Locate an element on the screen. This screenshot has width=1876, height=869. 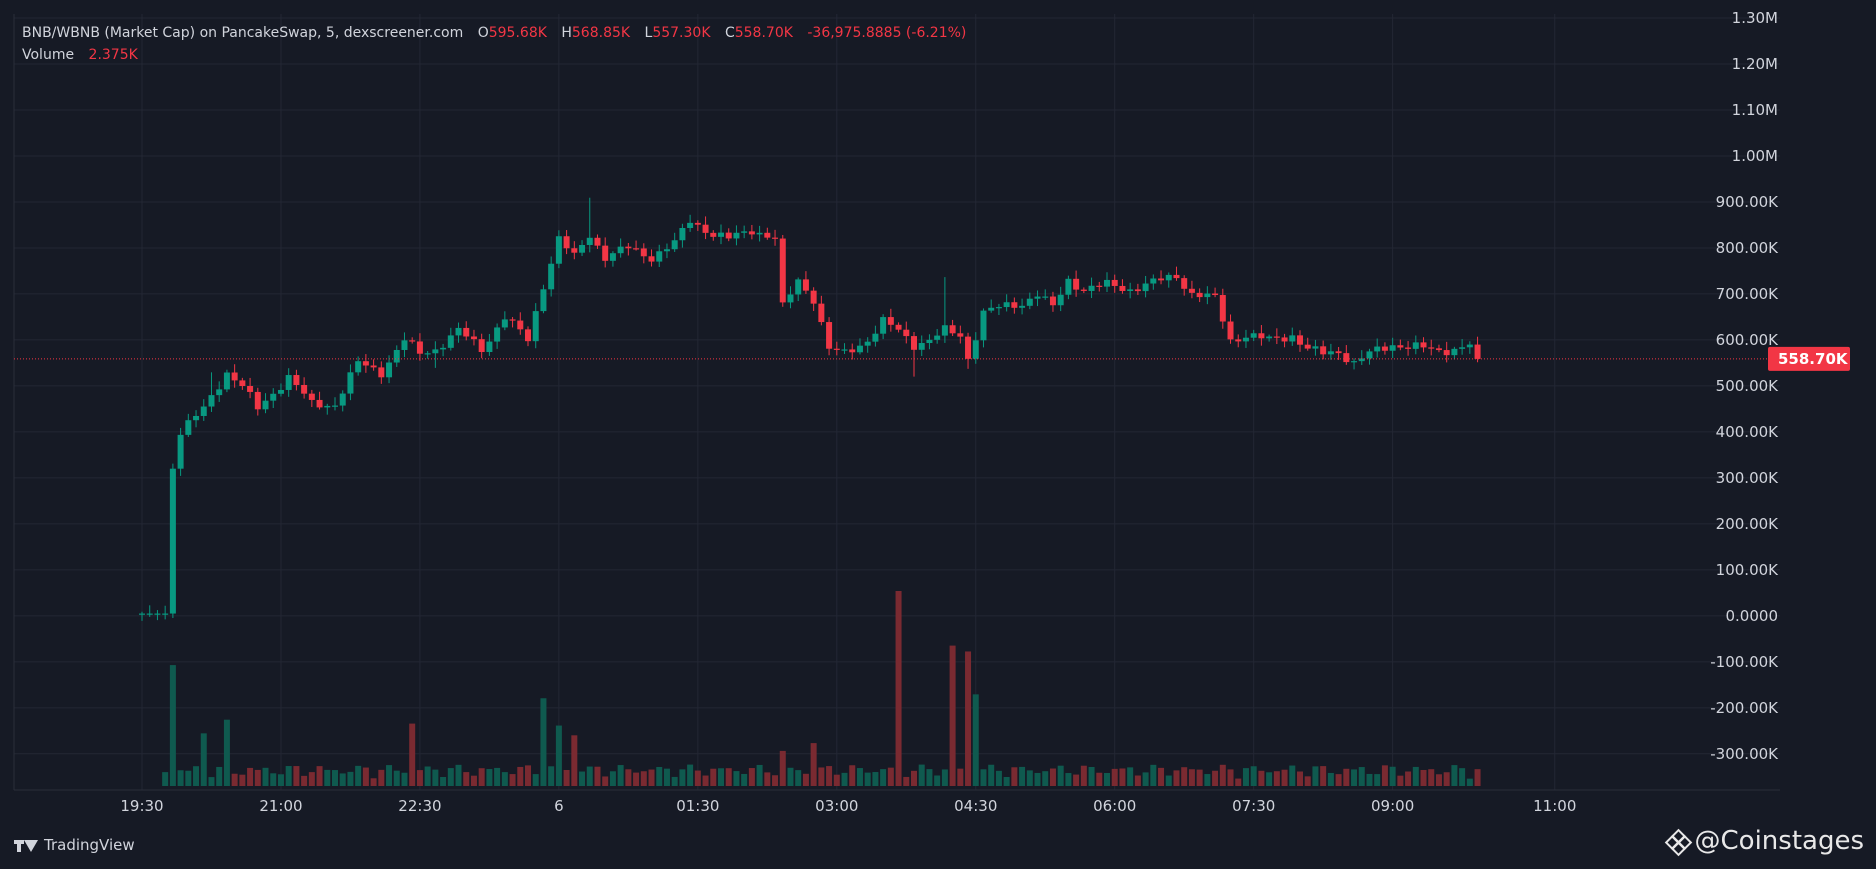
y-tick-label: -200.00K is located at coordinates (1744, 708).